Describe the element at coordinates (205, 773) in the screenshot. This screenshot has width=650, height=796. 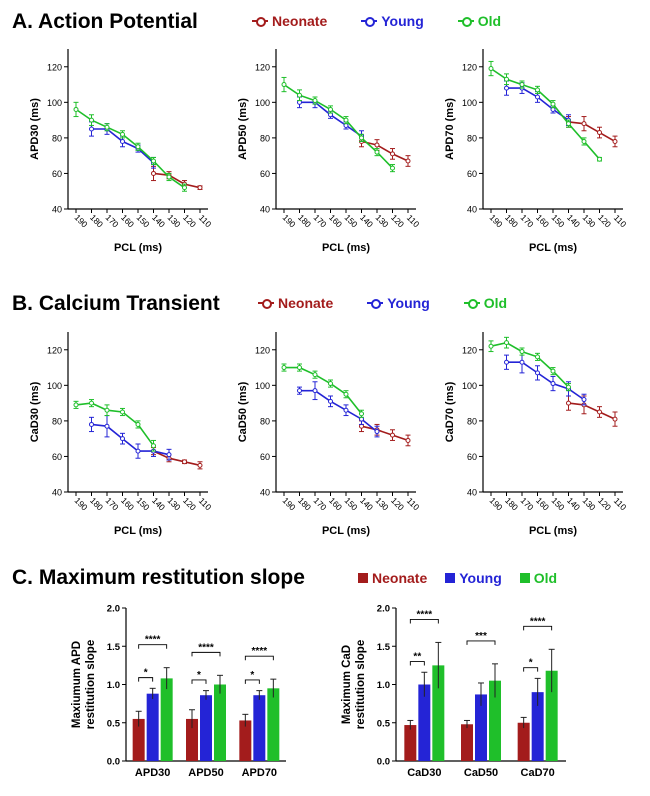
I see `x-tick-label: APD50` at that location.